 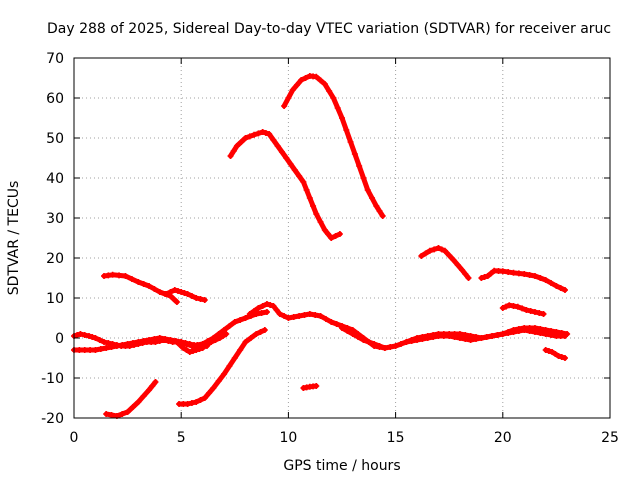 What do you see at coordinates (610, 438) in the screenshot?
I see `x-tick-label: 25` at bounding box center [610, 438].